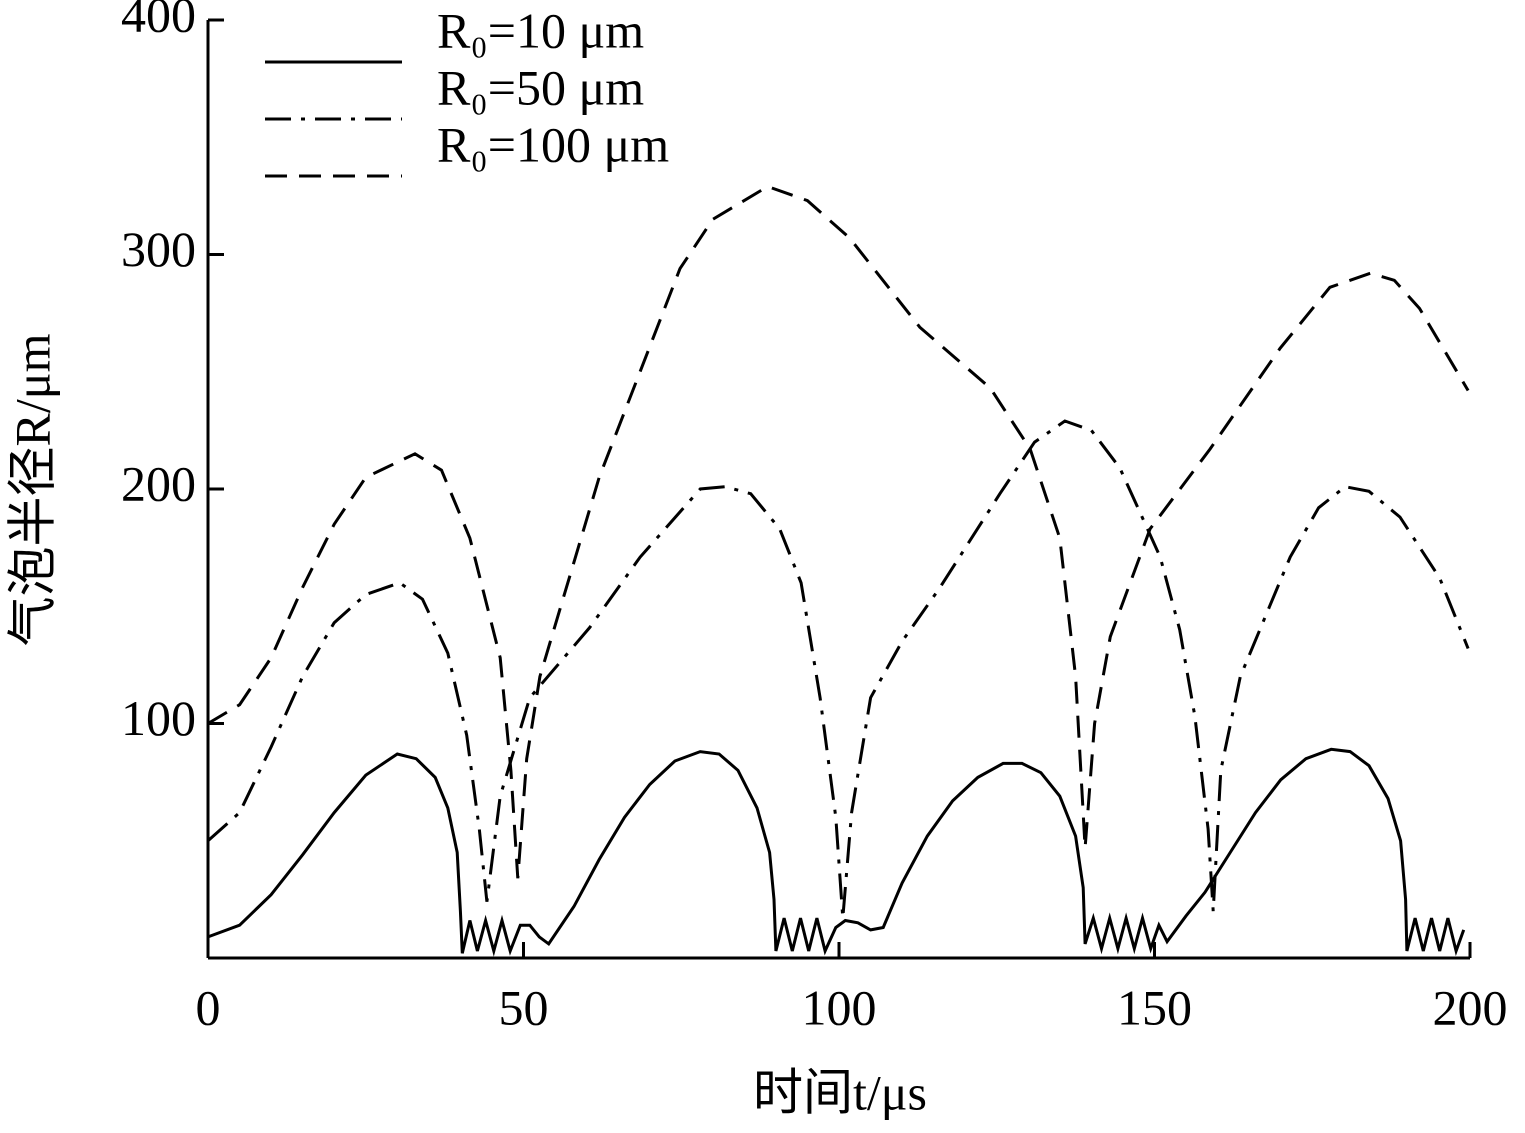 The image size is (1525, 1133). What do you see at coordinates (540, 87) in the screenshot?
I see `legend-label: R₀=50 μm` at bounding box center [540, 87].